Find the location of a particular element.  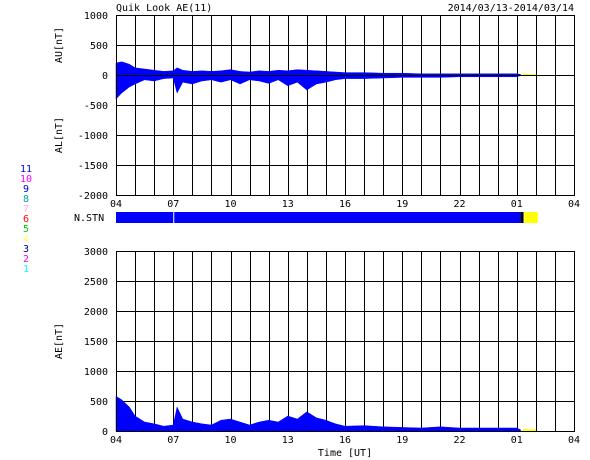

station-bar-yellow is located at coordinates (531, 217).